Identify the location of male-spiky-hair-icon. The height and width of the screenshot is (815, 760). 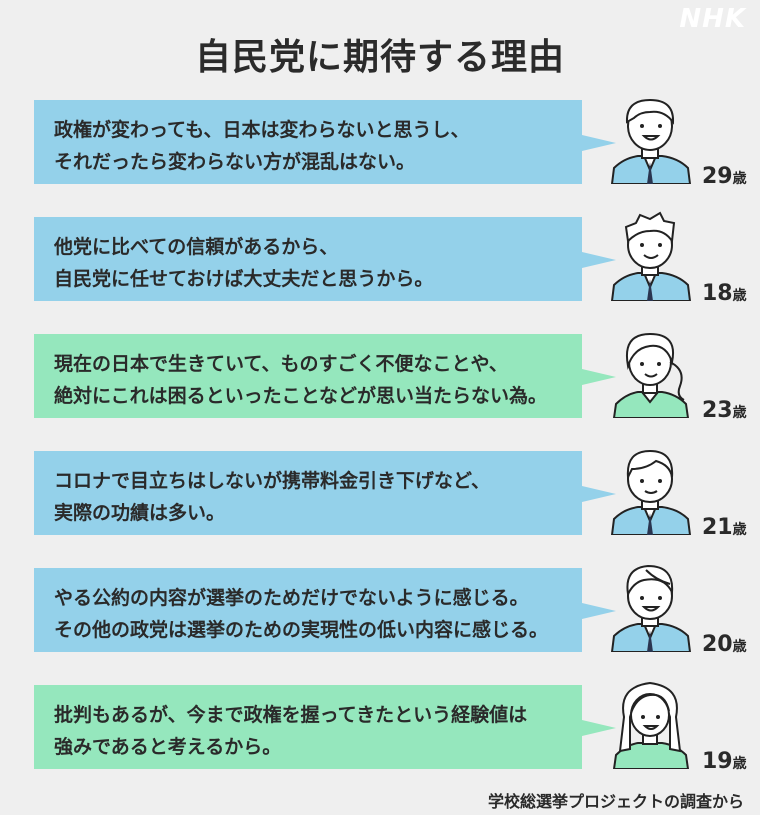
(651, 256).